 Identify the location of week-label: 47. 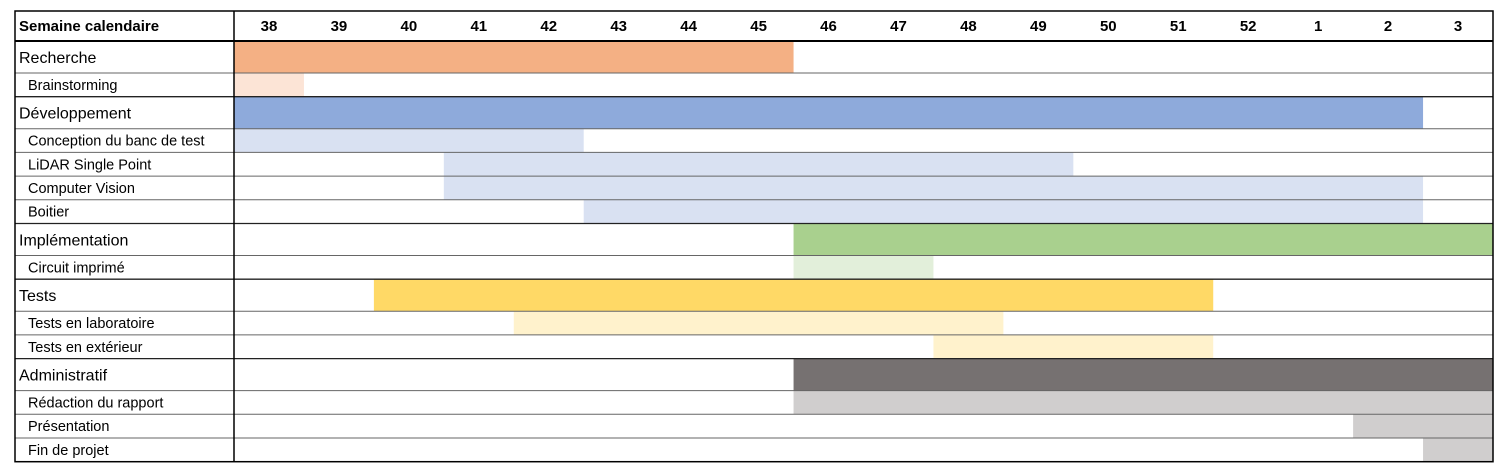
(898, 26).